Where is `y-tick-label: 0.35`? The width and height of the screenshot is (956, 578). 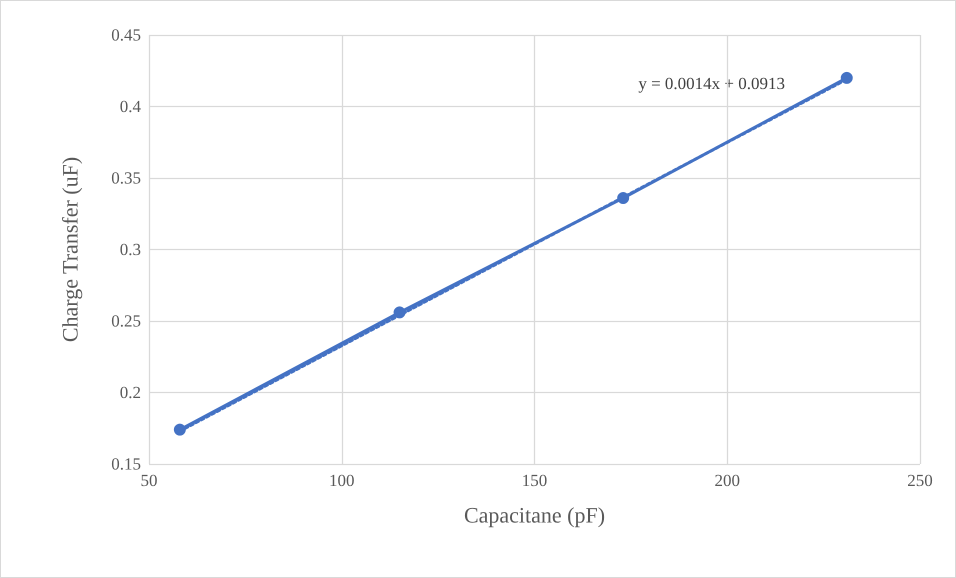 y-tick-label: 0.35 is located at coordinates (126, 178).